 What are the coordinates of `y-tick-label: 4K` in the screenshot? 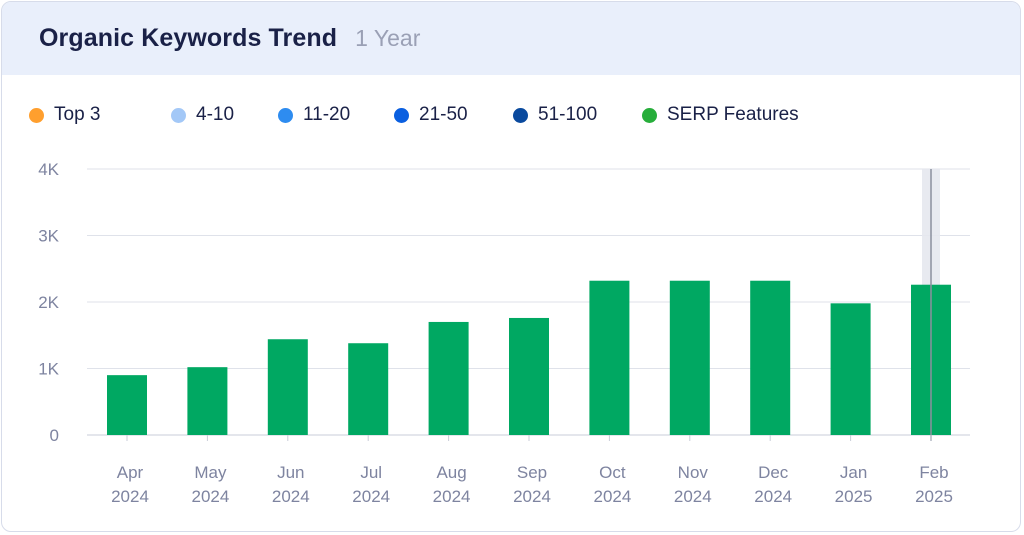 It's located at (48, 169).